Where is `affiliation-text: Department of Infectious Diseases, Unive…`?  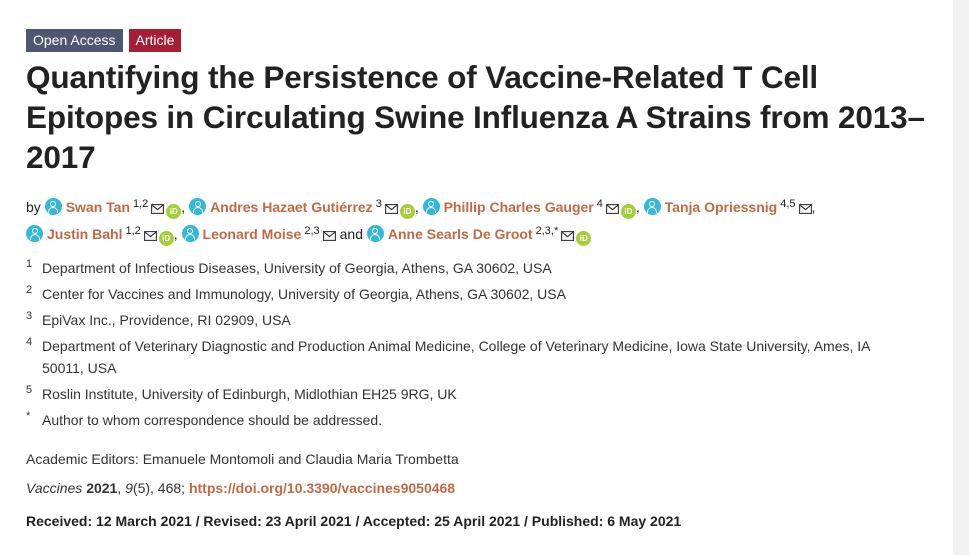 affiliation-text: Department of Infectious Diseases, Unive… is located at coordinates (297, 268).